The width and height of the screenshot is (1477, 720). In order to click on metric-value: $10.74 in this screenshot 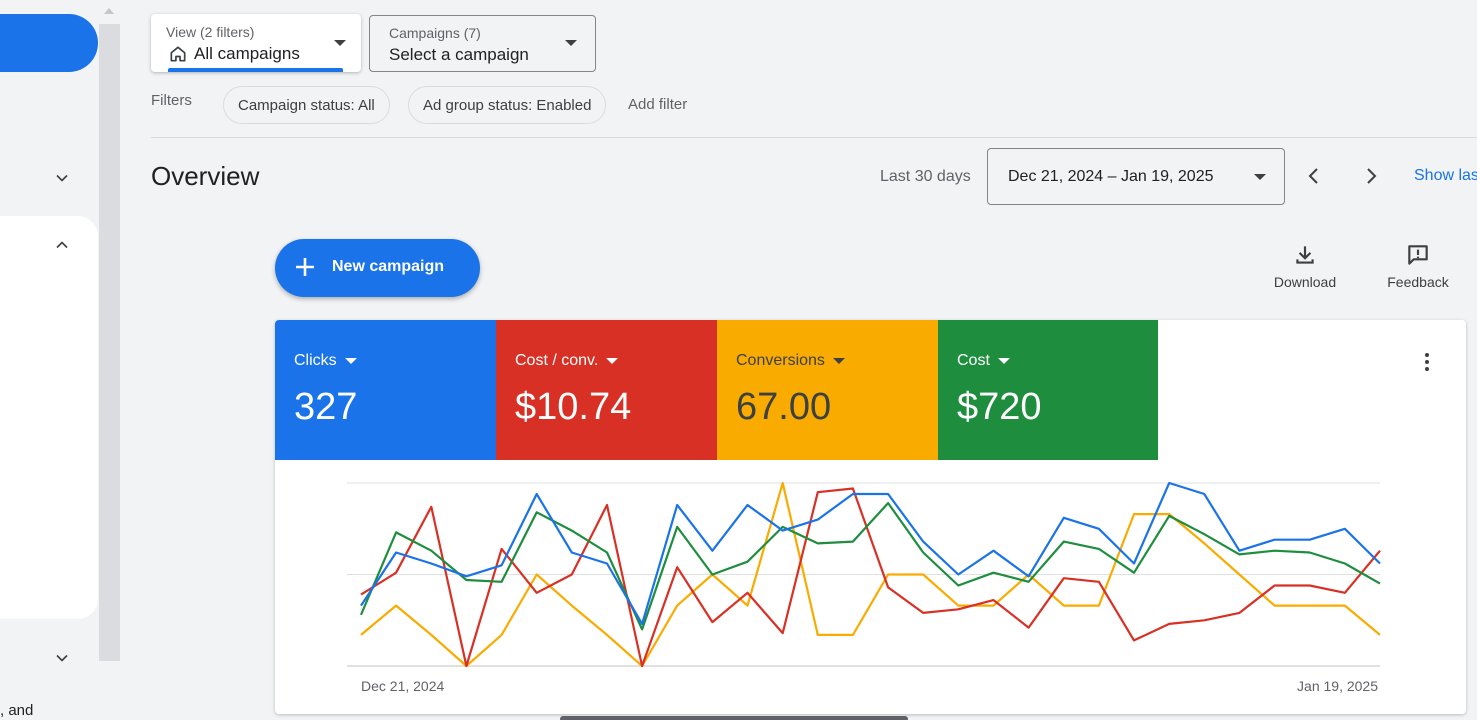, I will do `click(573, 407)`.